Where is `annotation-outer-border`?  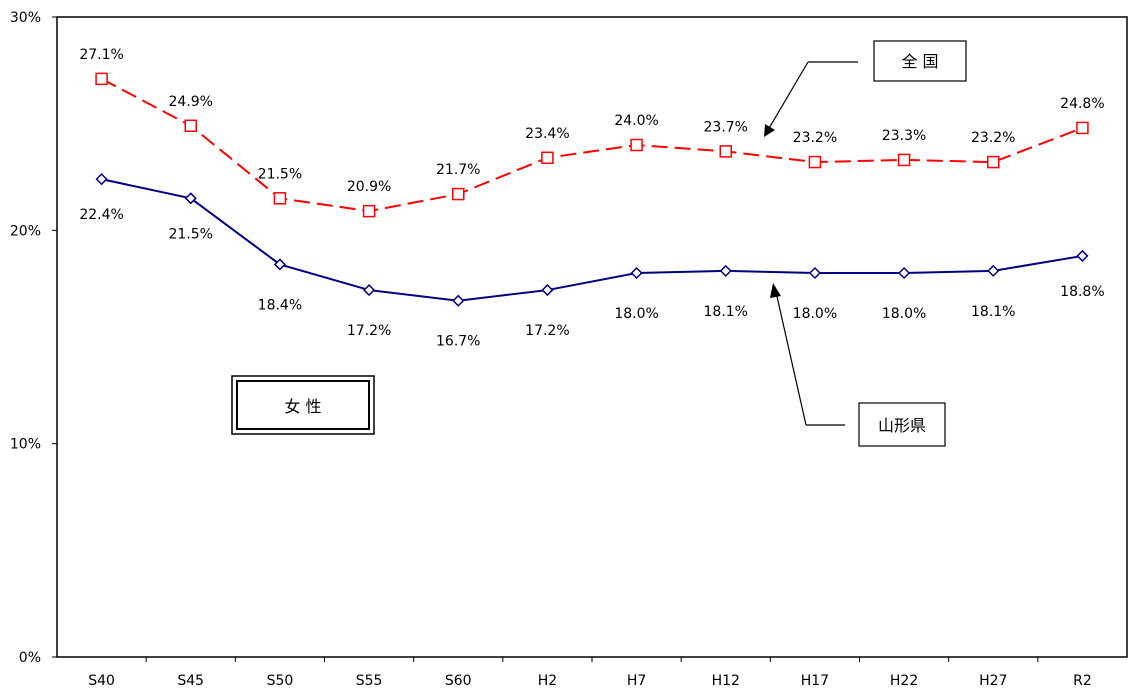
annotation-outer-border is located at coordinates (303, 405).